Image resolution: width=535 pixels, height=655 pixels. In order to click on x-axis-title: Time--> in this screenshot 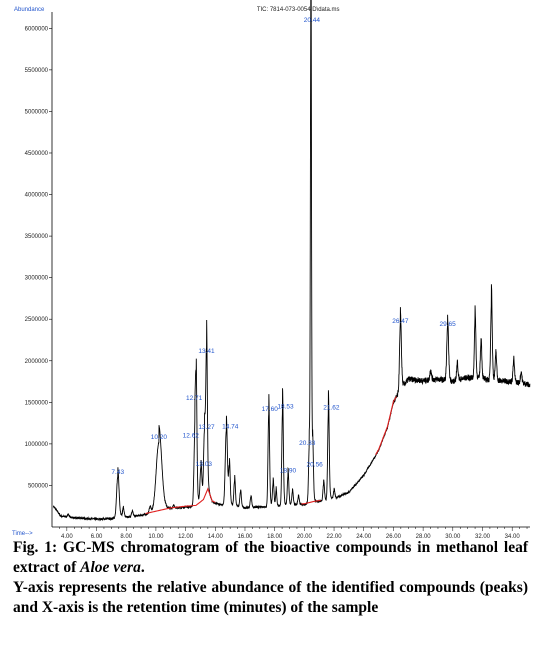, I will do `click(22, 534)`.